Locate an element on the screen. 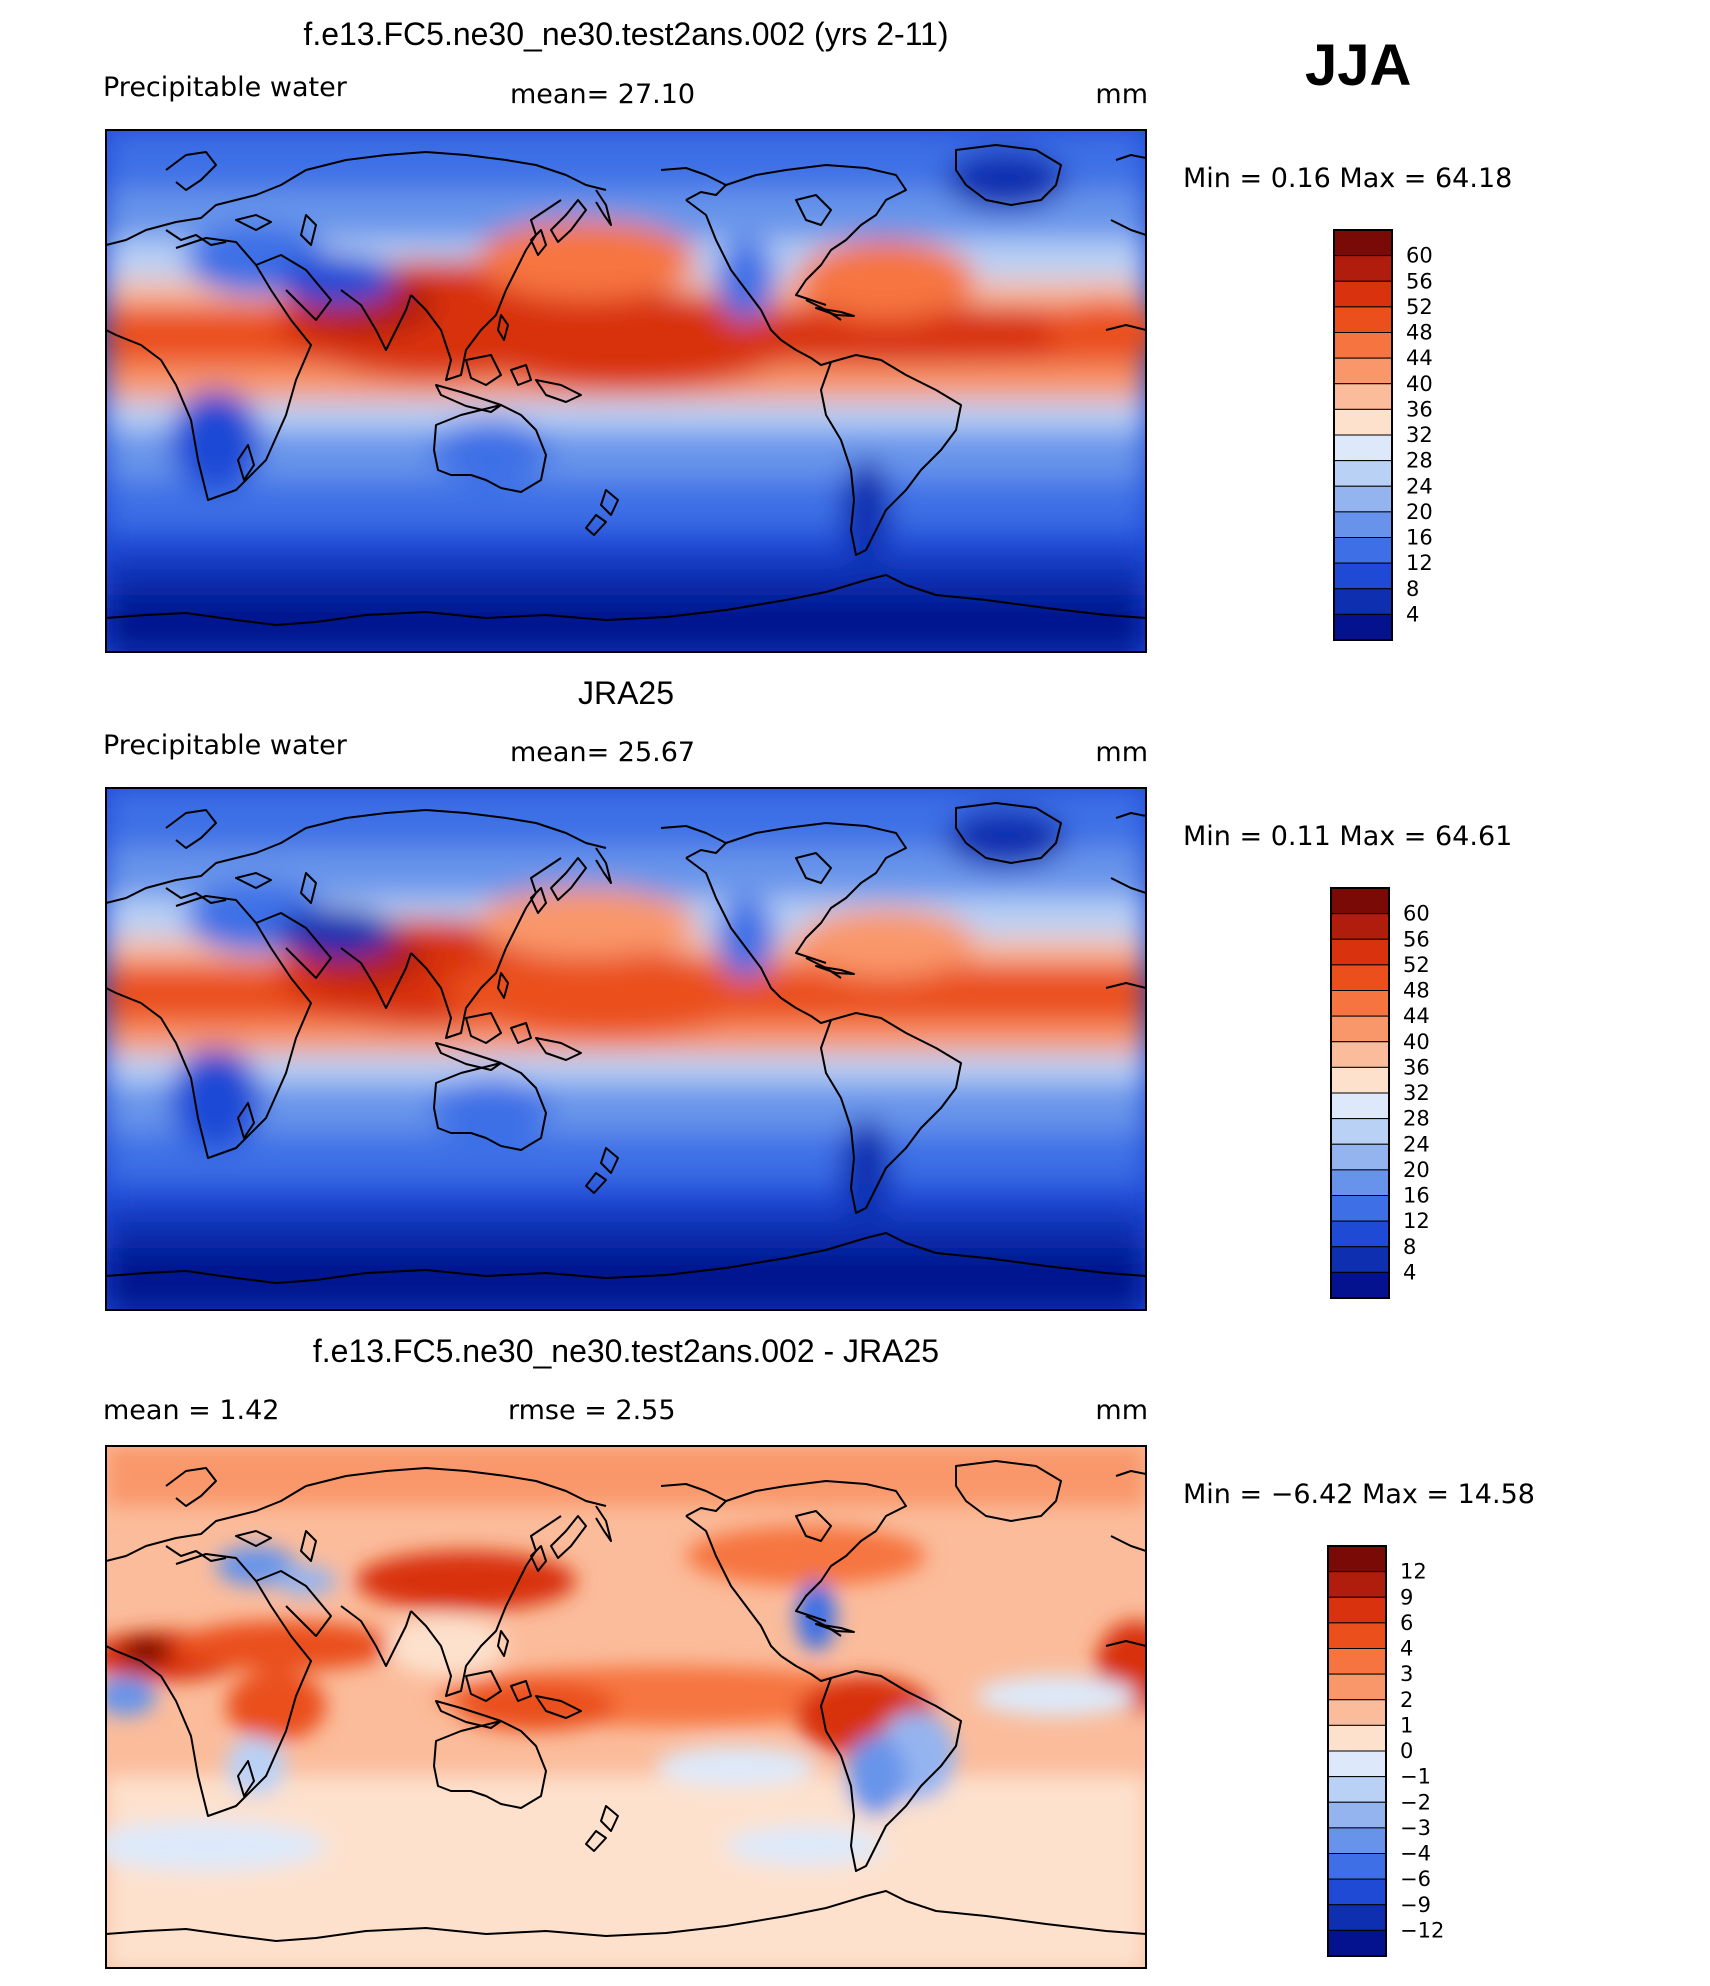 This screenshot has width=1710, height=1986. minmax-label: Min = −6.42 Max = 14.58 is located at coordinates (1359, 1494).